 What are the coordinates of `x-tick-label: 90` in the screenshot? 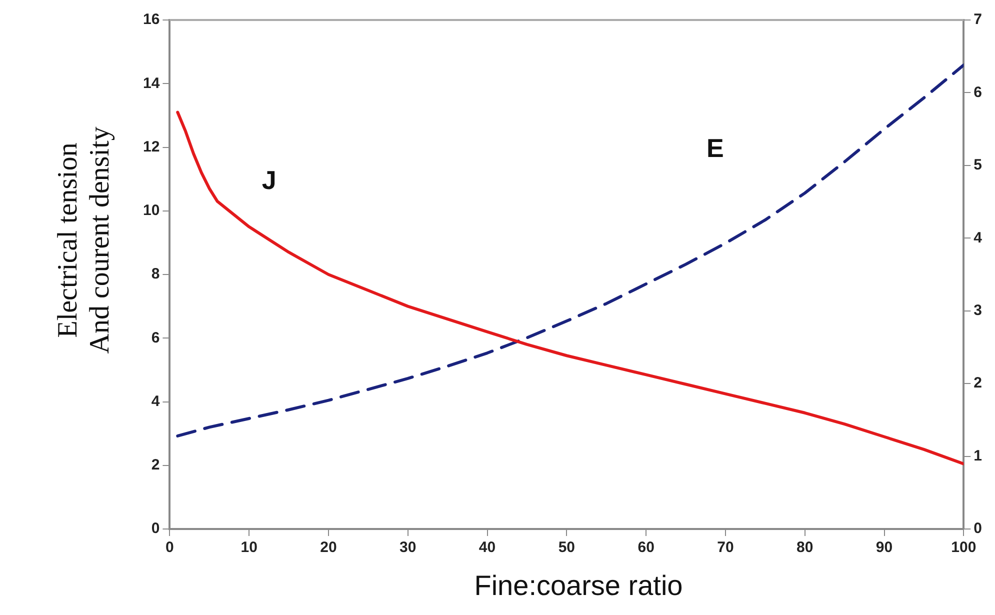 It's located at (884, 547).